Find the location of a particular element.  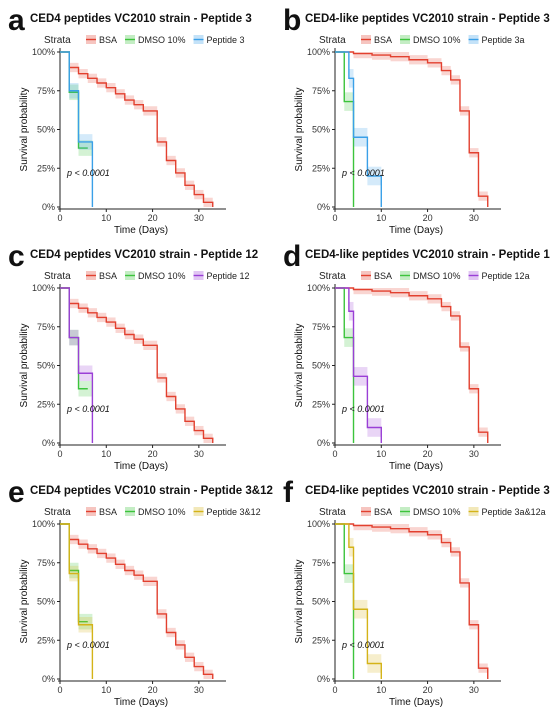

legend-label: Peptide 12 is located at coordinates (228, 276).